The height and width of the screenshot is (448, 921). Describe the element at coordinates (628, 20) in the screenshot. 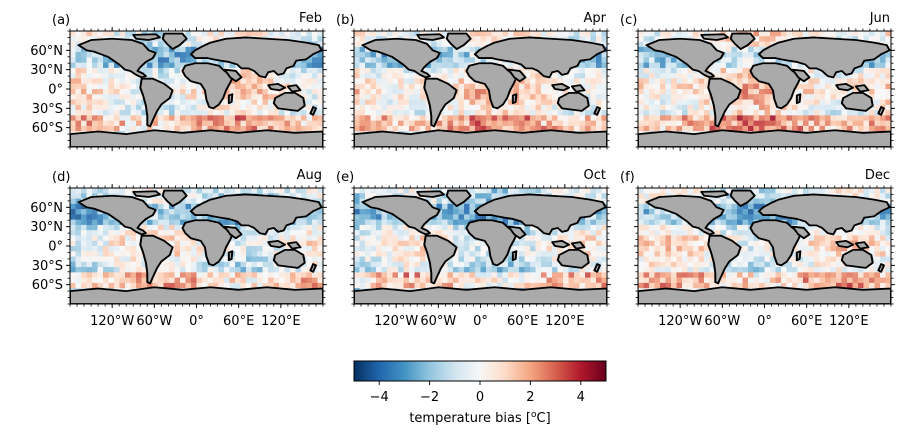

I see `panel-letter: (c)` at that location.